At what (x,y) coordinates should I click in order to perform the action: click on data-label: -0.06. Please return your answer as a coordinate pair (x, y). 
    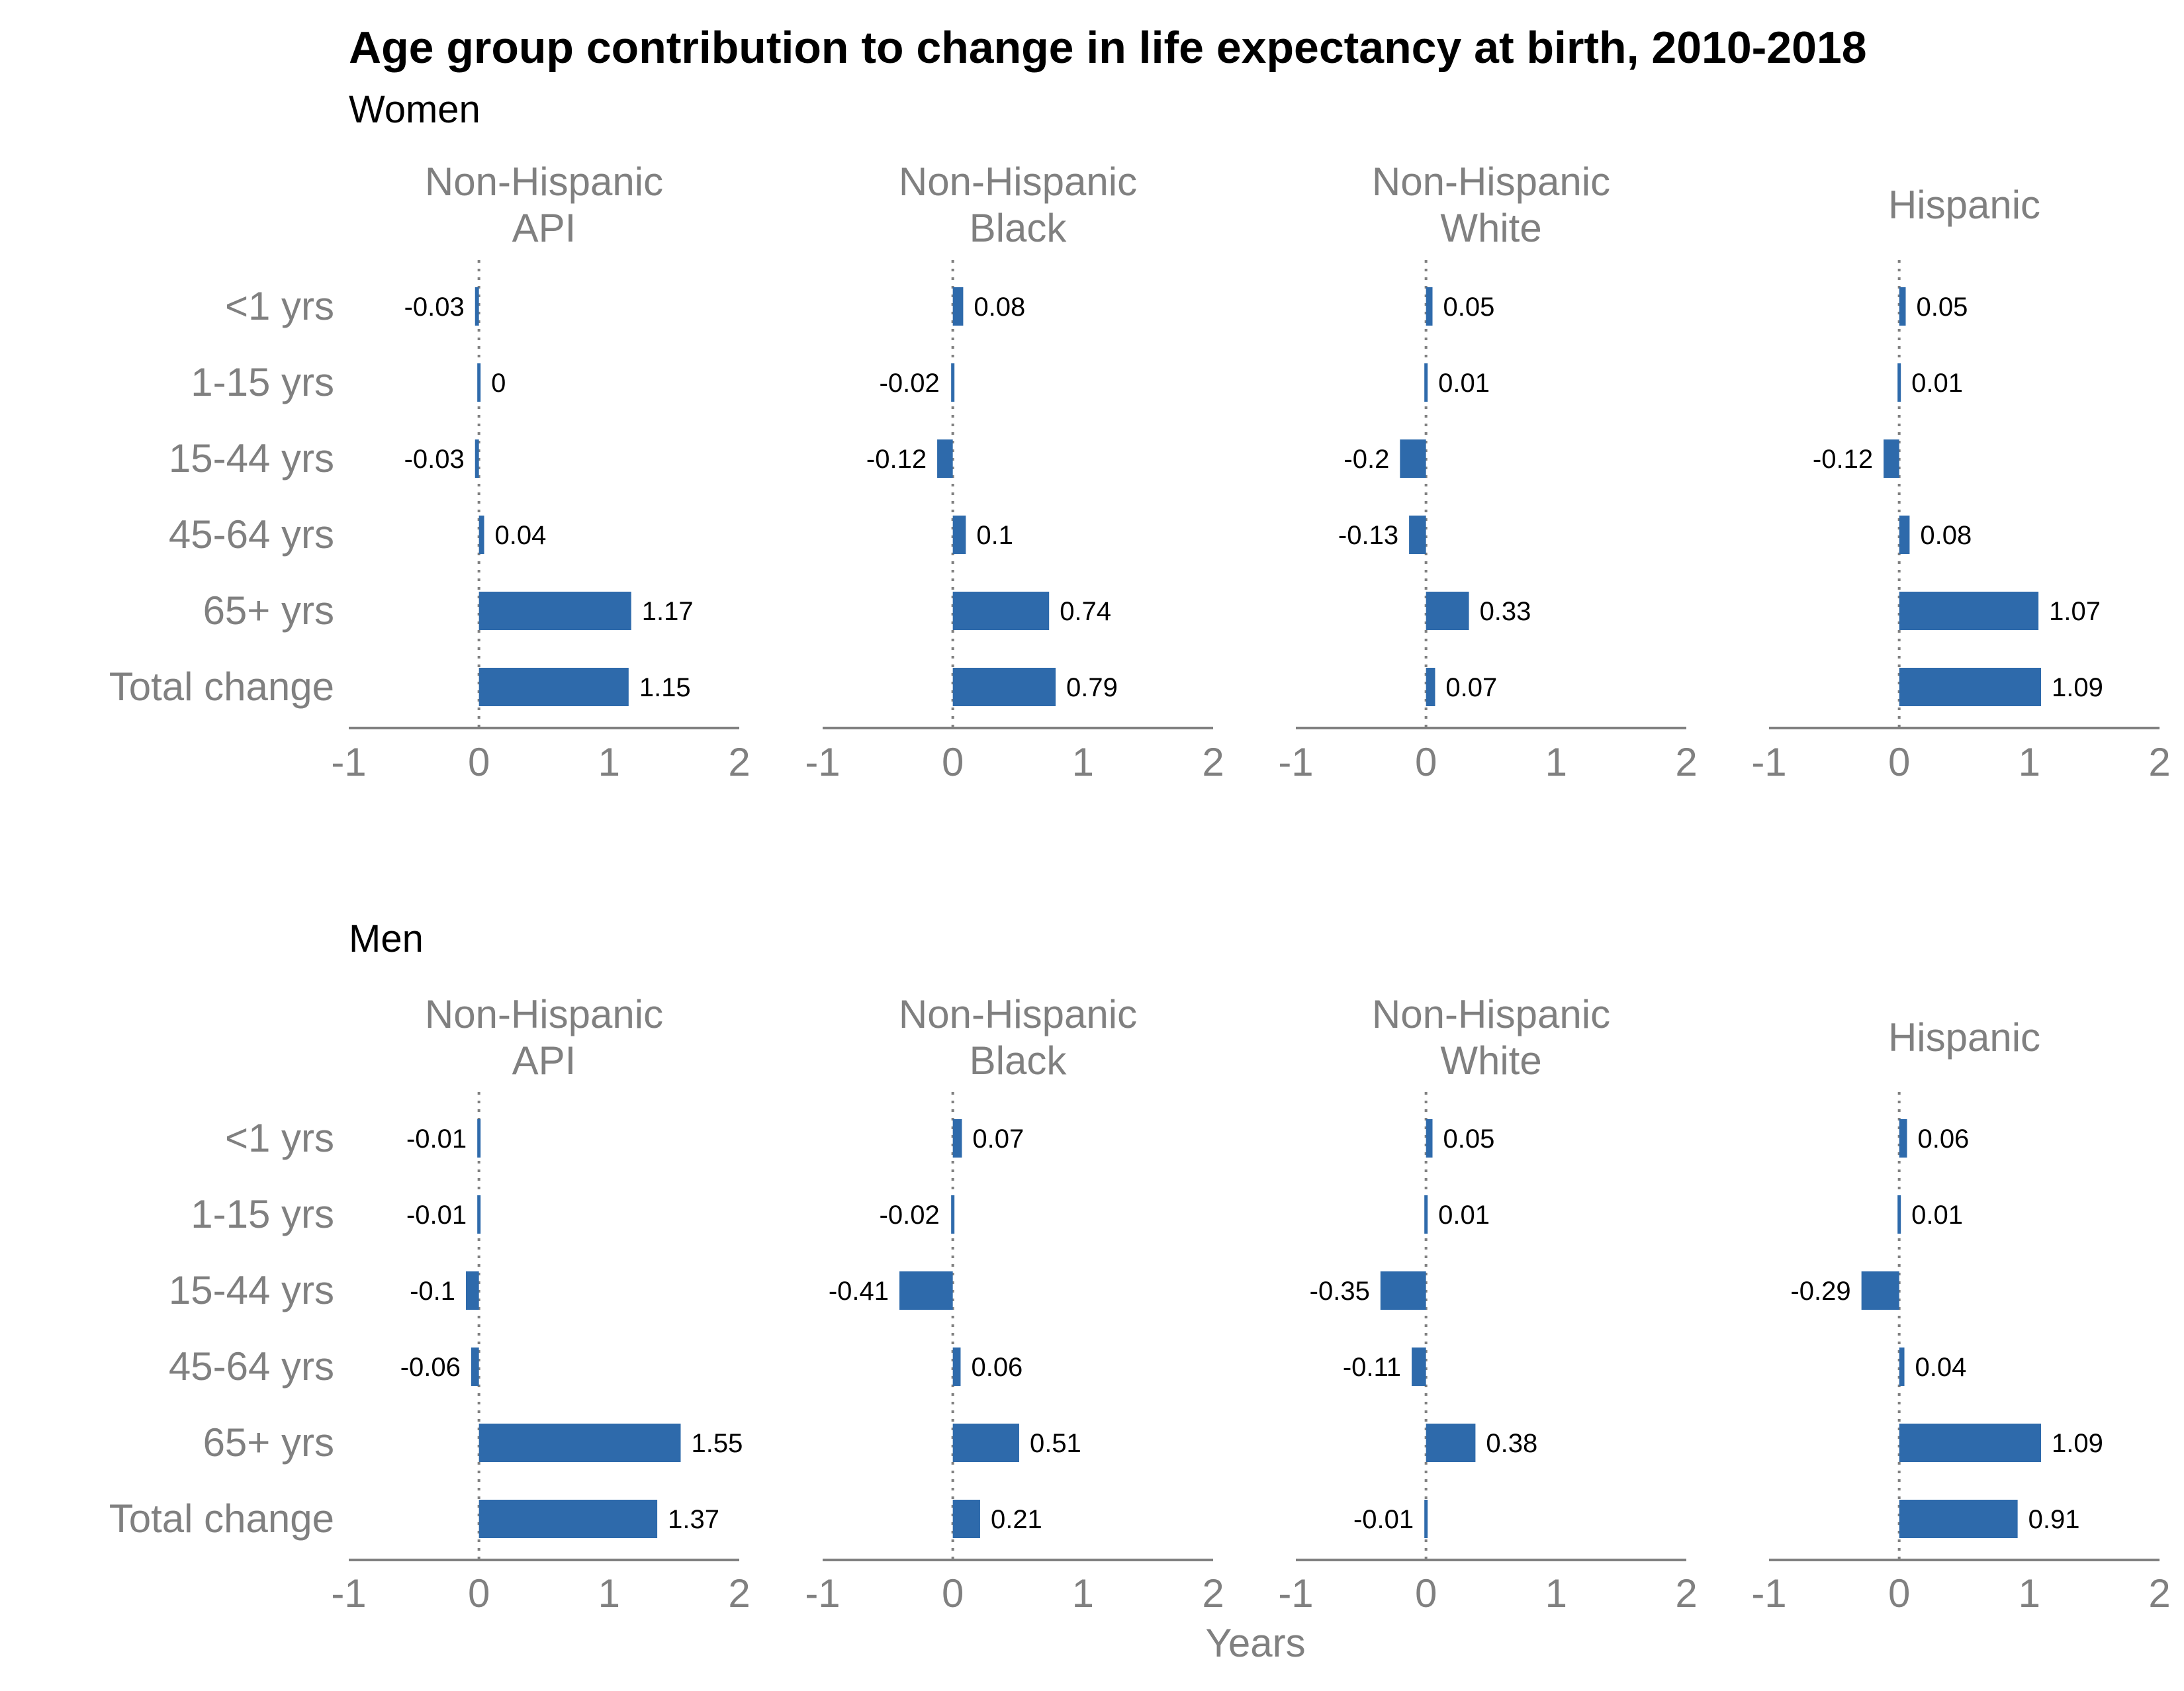
    Looking at the image, I should click on (430, 1367).